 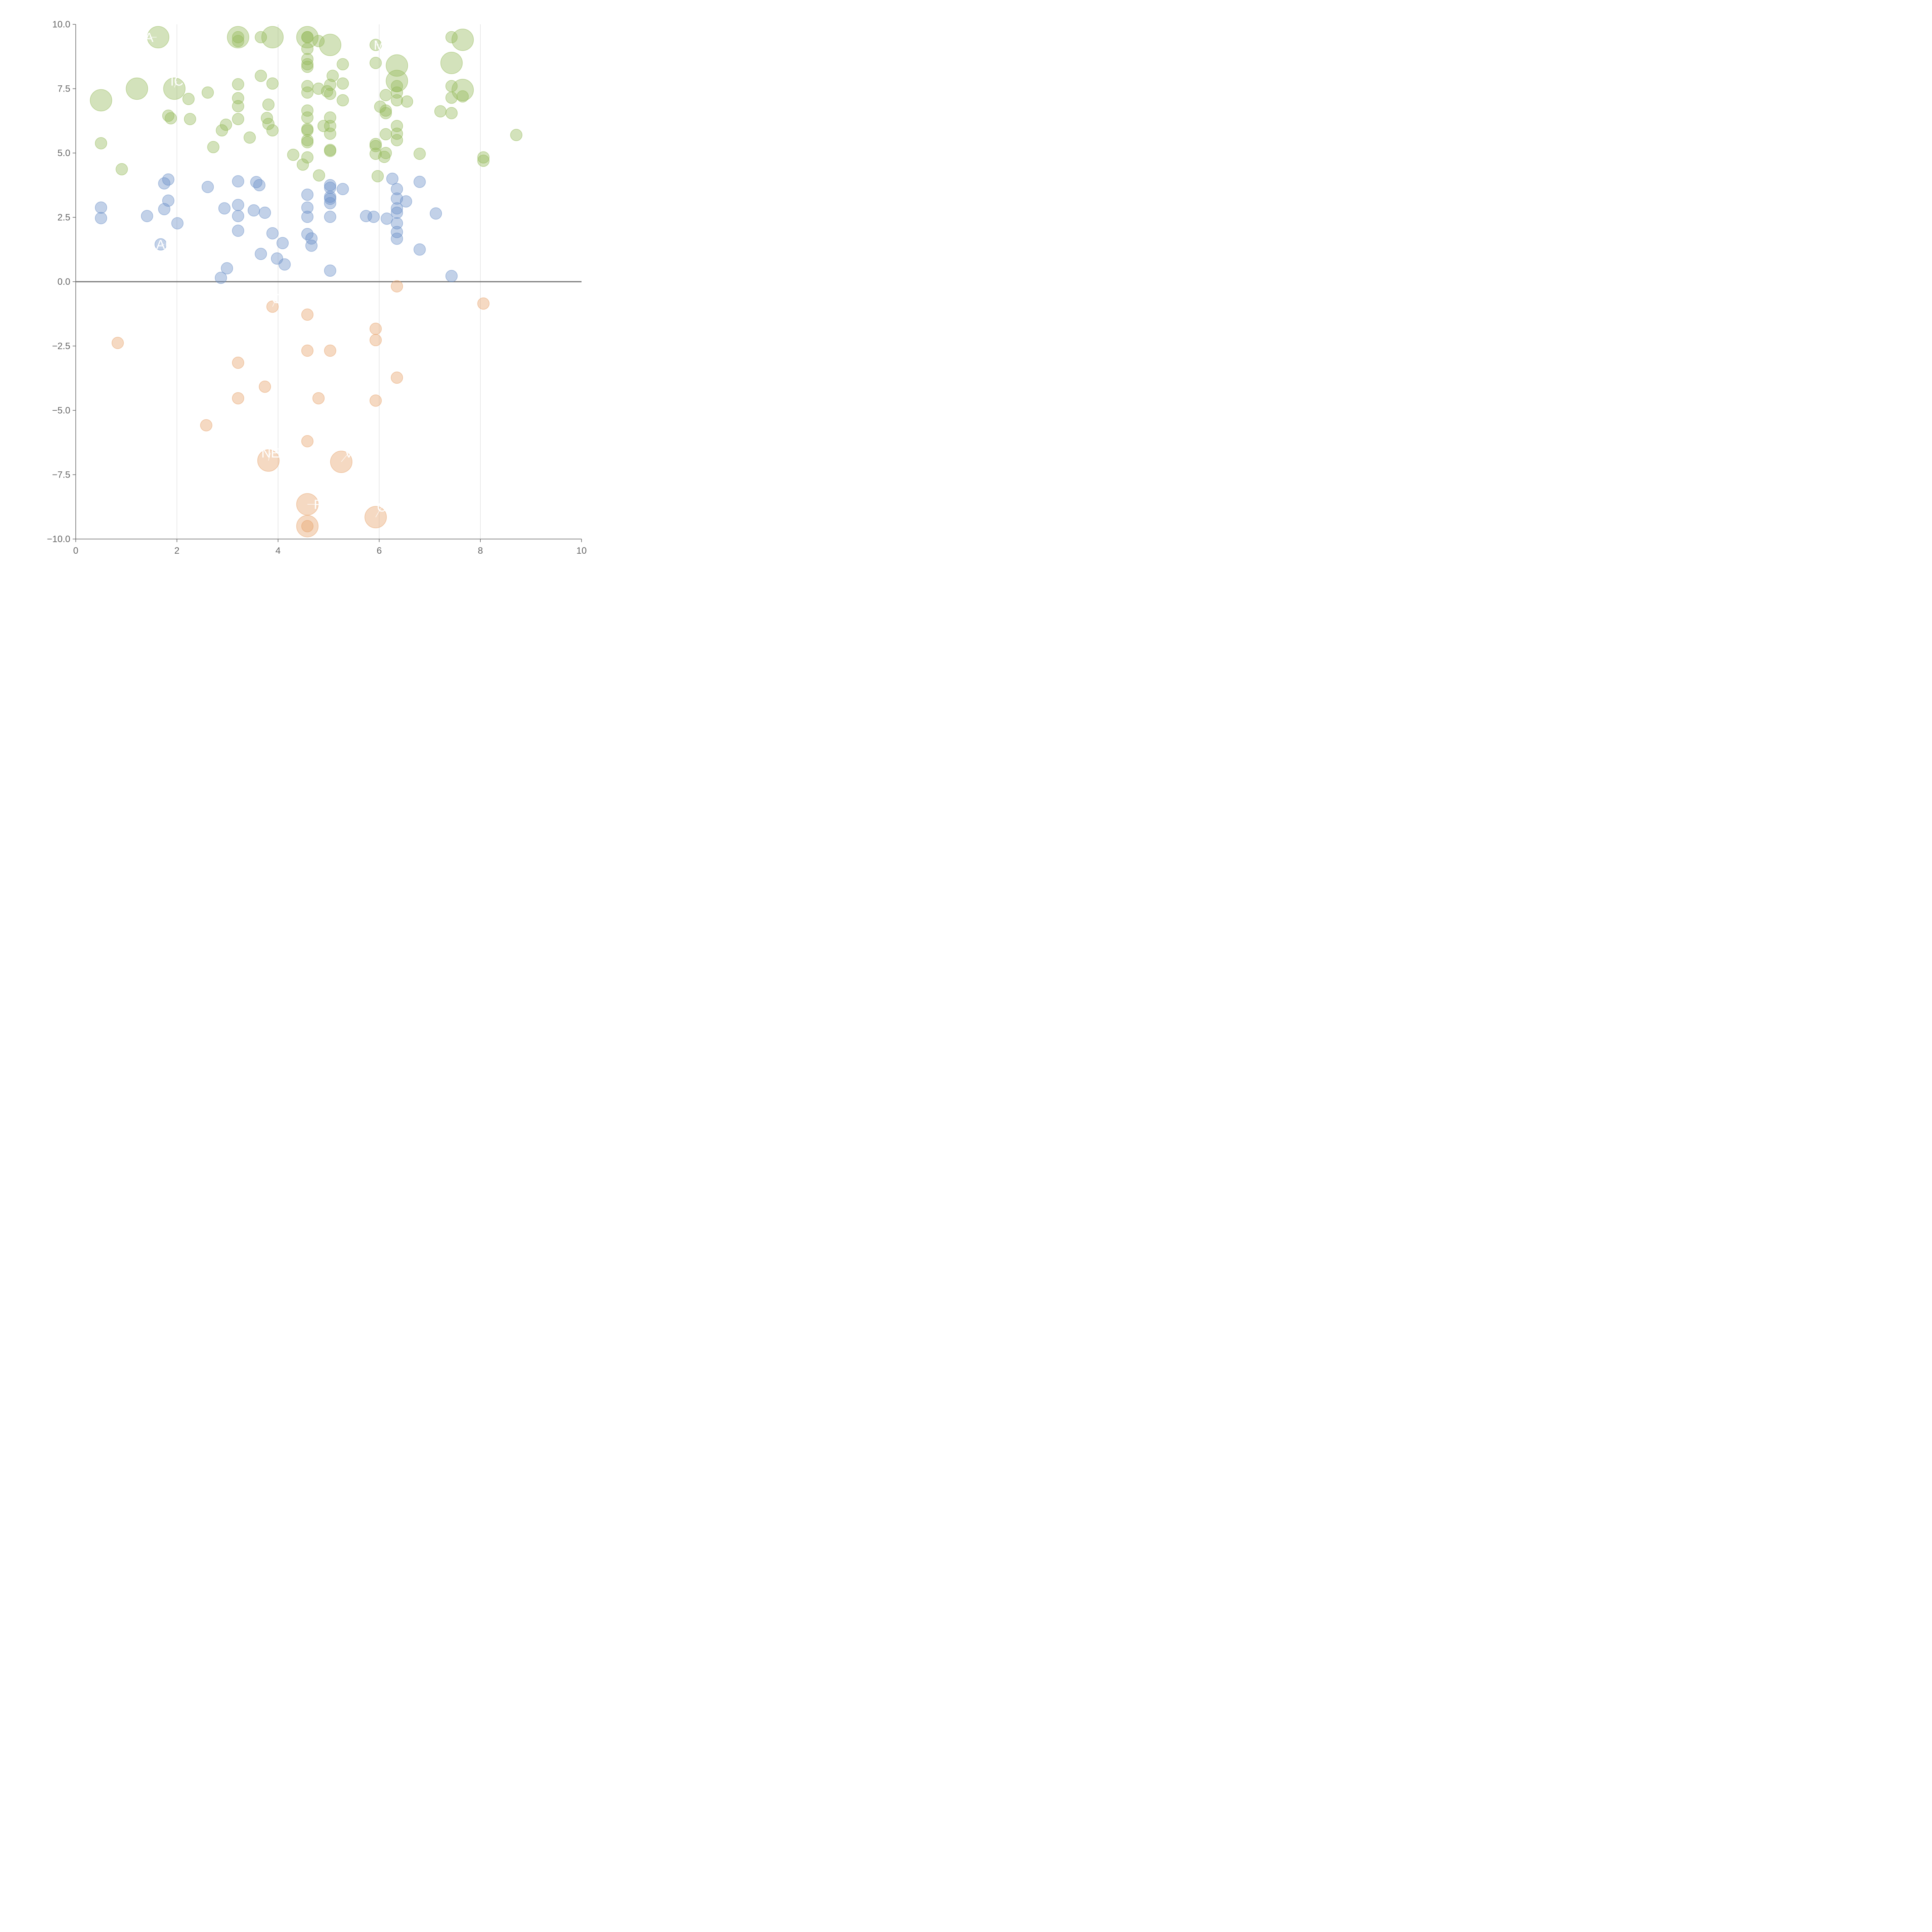 I want to click on data-points, so click(x=306, y=282).